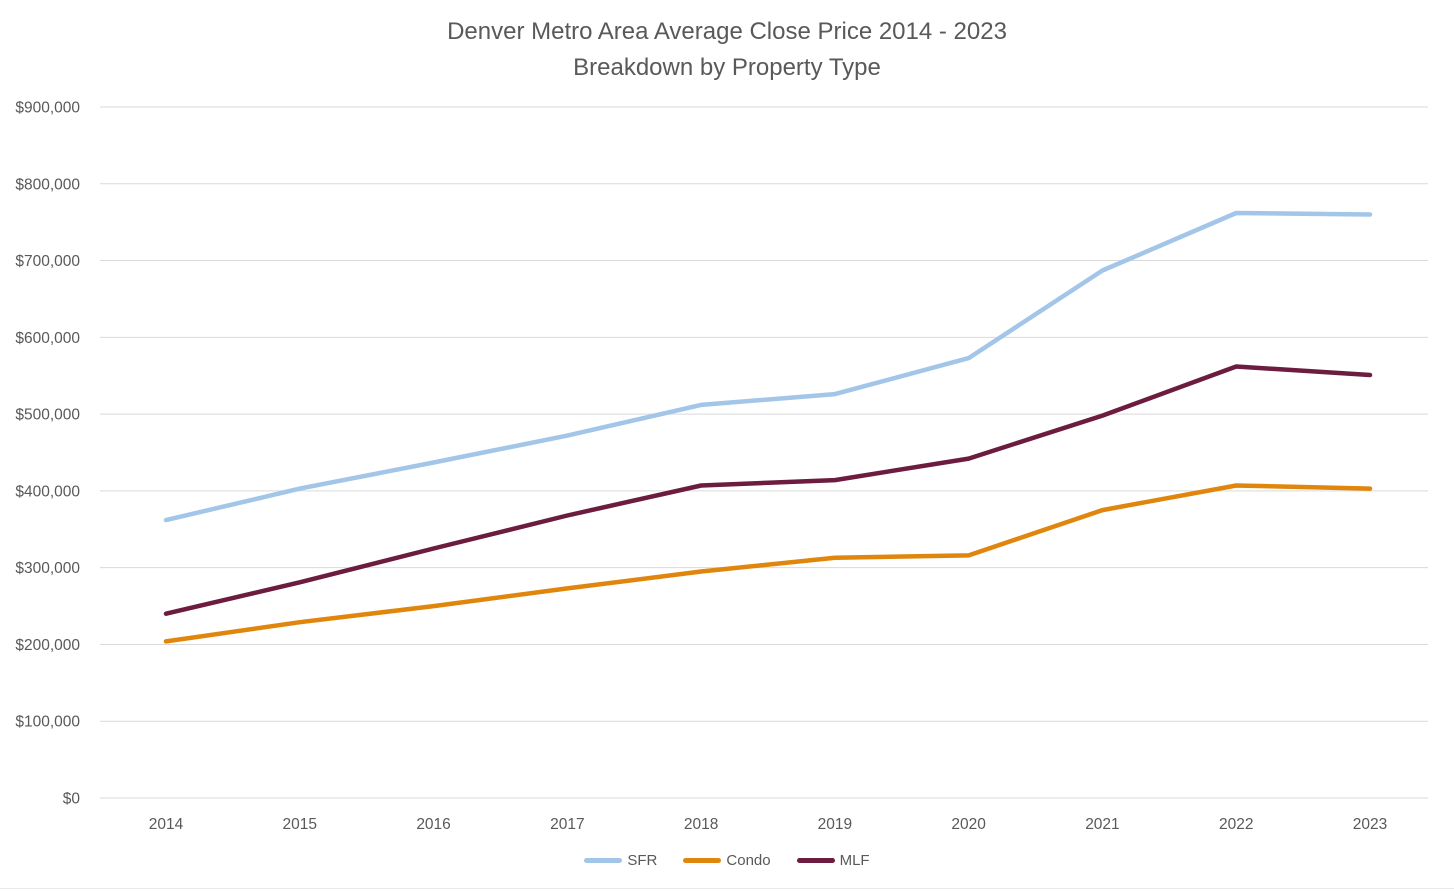  Describe the element at coordinates (642, 860) in the screenshot. I see `legend-label-sfr: SFR` at that location.